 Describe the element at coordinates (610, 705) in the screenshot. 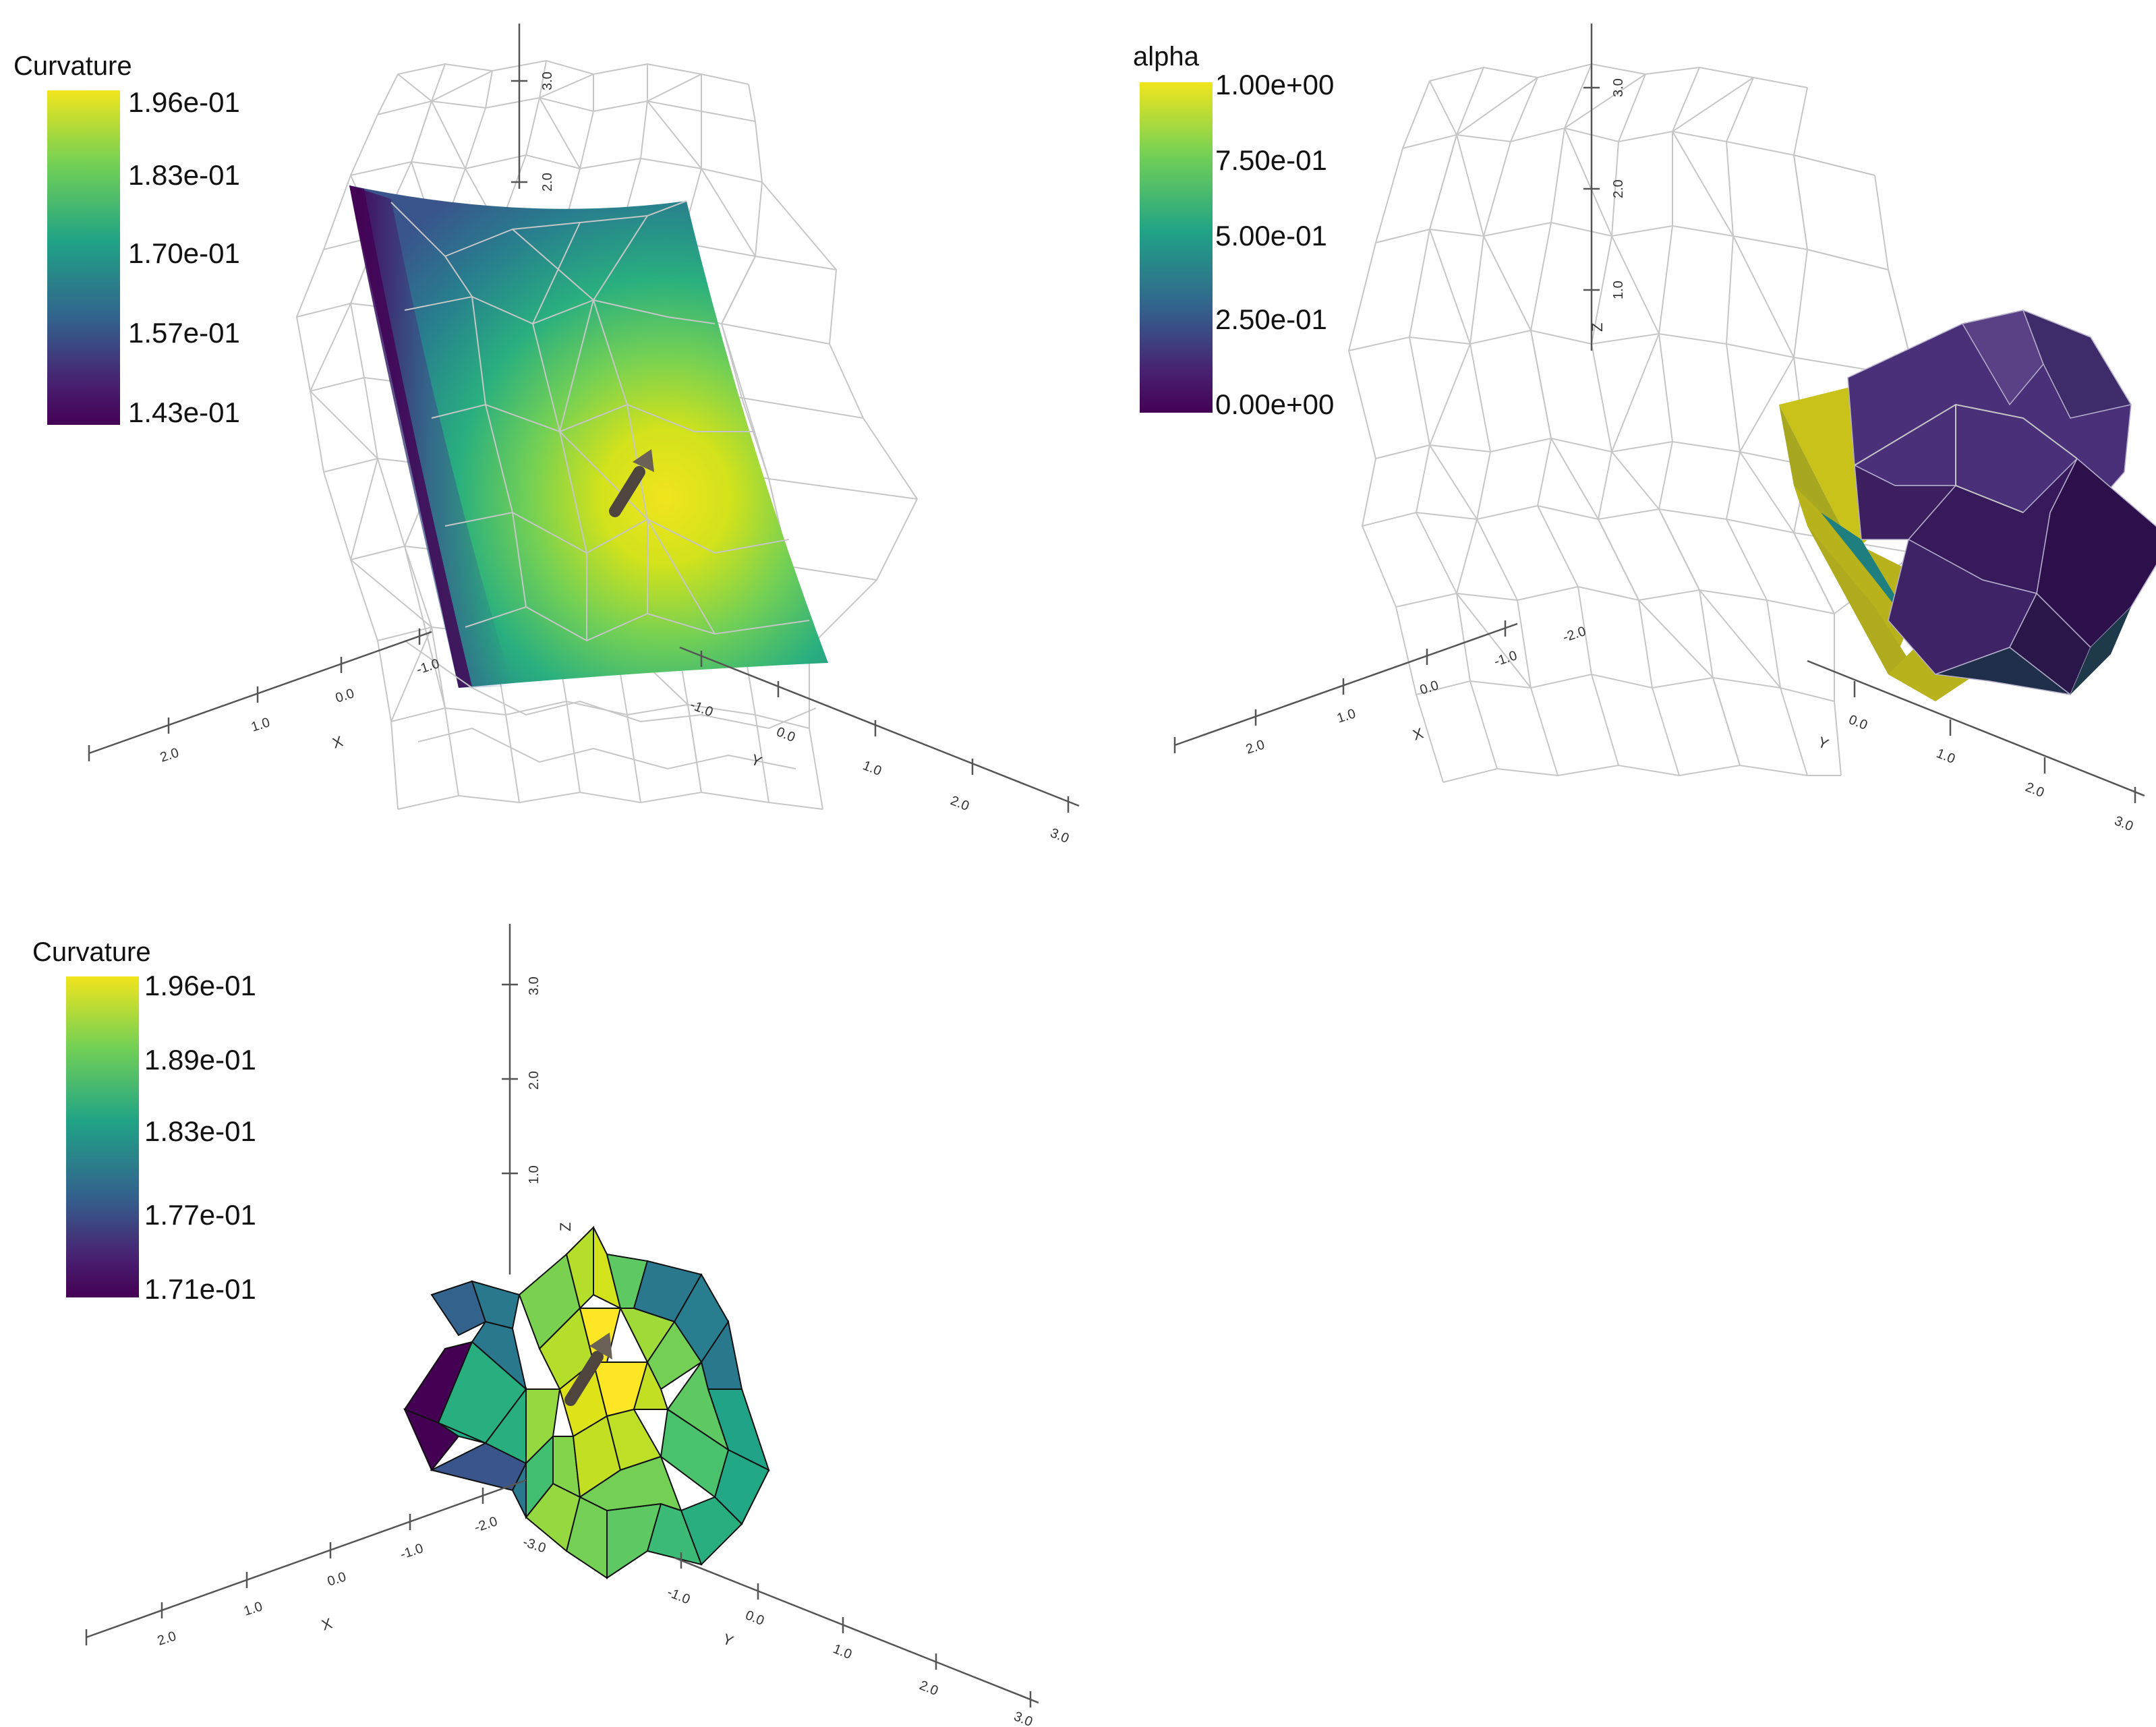

I see `wireframe-front` at that location.